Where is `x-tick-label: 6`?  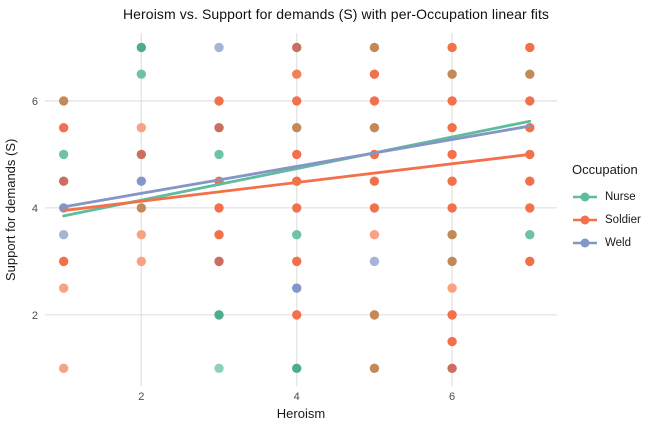
x-tick-label: 6 is located at coordinates (452, 397).